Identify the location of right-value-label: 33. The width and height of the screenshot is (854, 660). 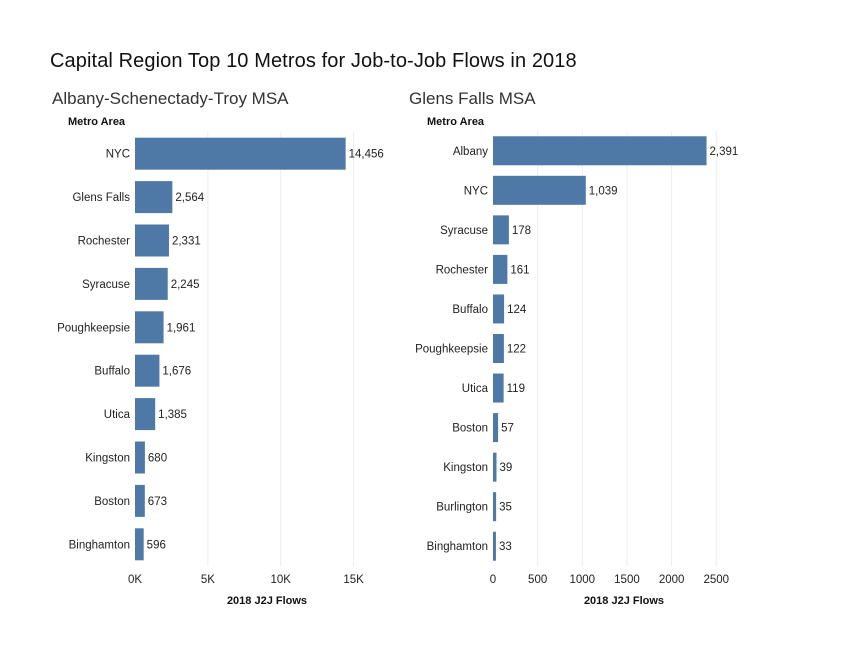
(505, 547).